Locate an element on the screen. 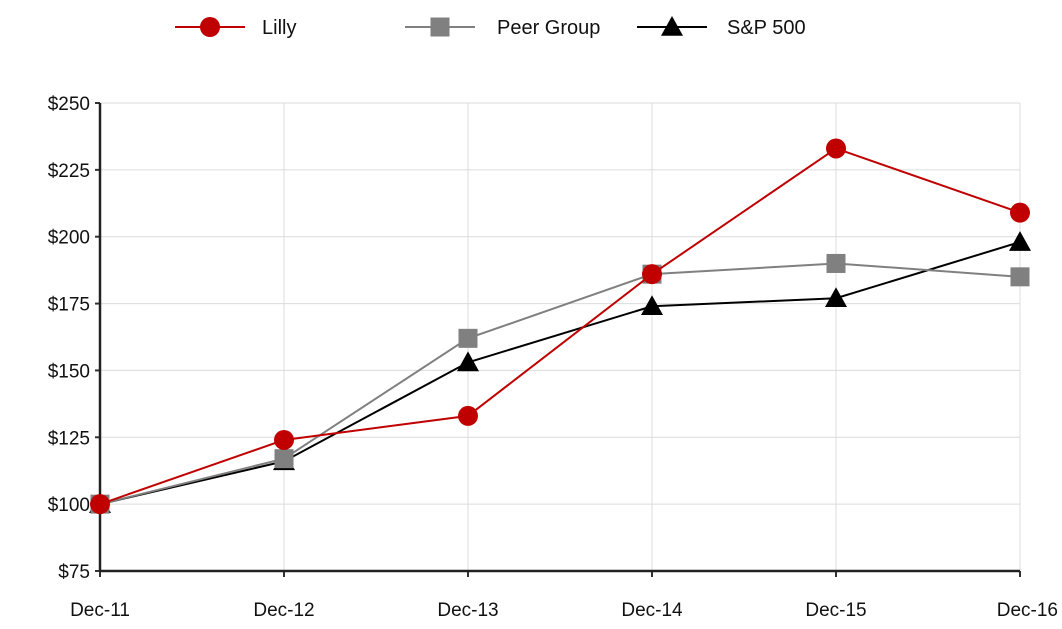 The width and height of the screenshot is (1062, 629). x-tick-label: Dec-15 is located at coordinates (835, 610).